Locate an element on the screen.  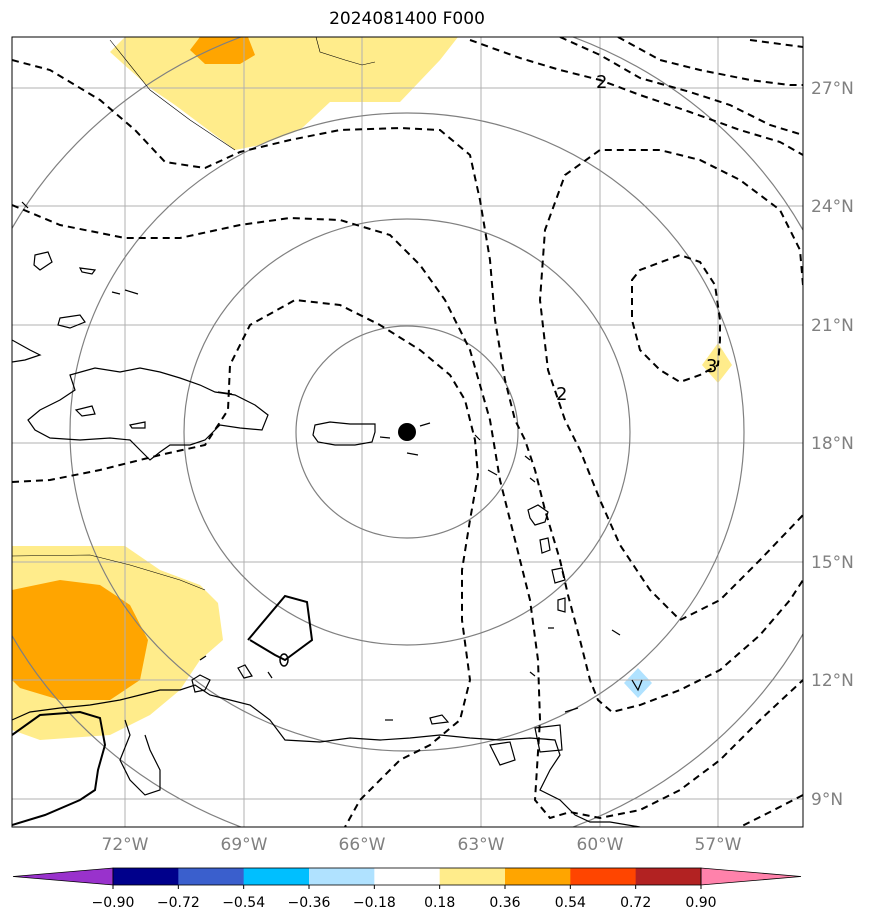
colorbar-tick-label: 0.36 is located at coordinates (504, 903).